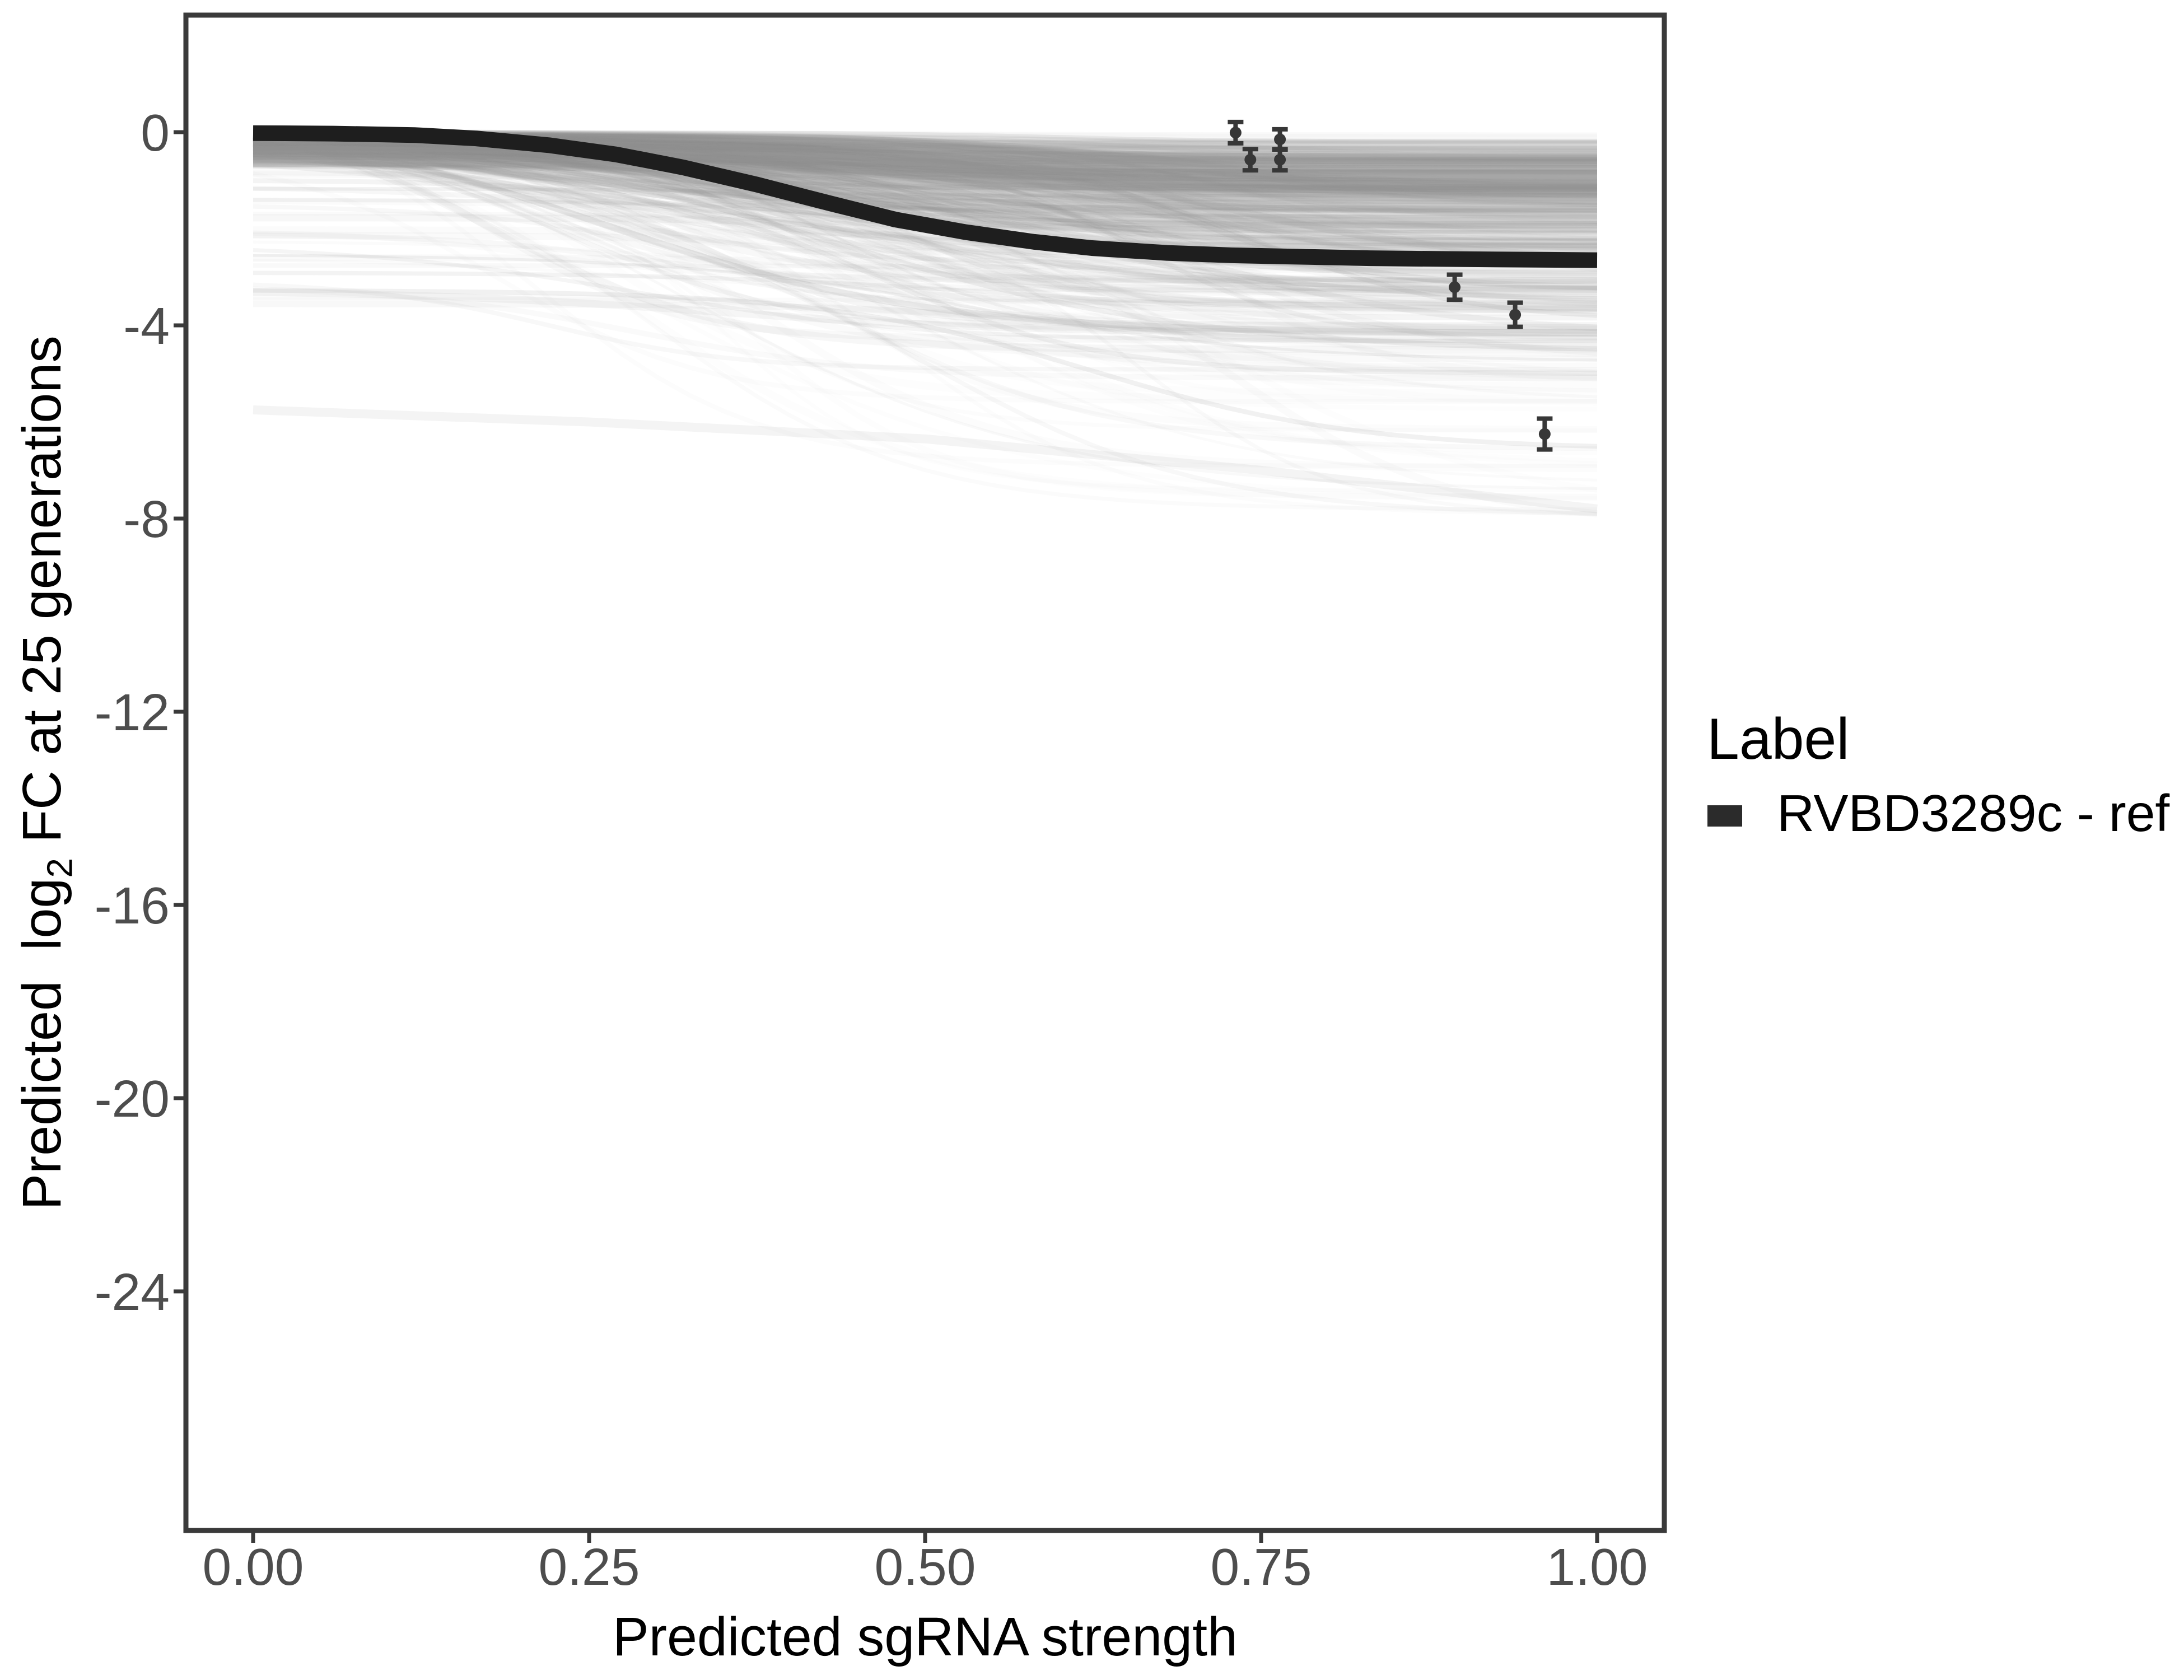 This screenshot has width=2184, height=1680. What do you see at coordinates (133, 1099) in the screenshot?
I see `y-tick-label: -20` at bounding box center [133, 1099].